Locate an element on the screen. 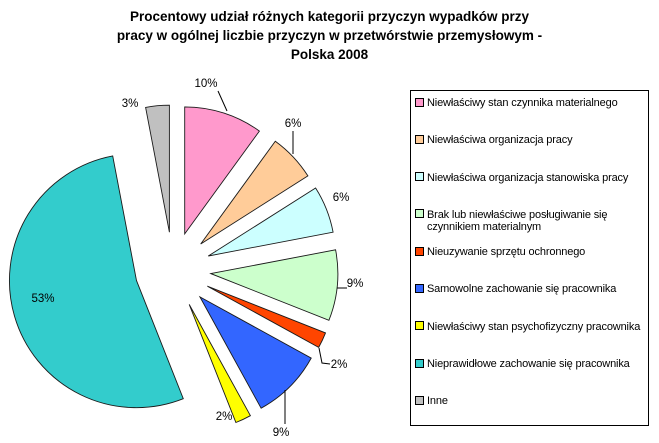 Image resolution: width=659 pixels, height=443 pixels. legend-label-6: Samowolne zachowanie się pracownika is located at coordinates (522, 289).